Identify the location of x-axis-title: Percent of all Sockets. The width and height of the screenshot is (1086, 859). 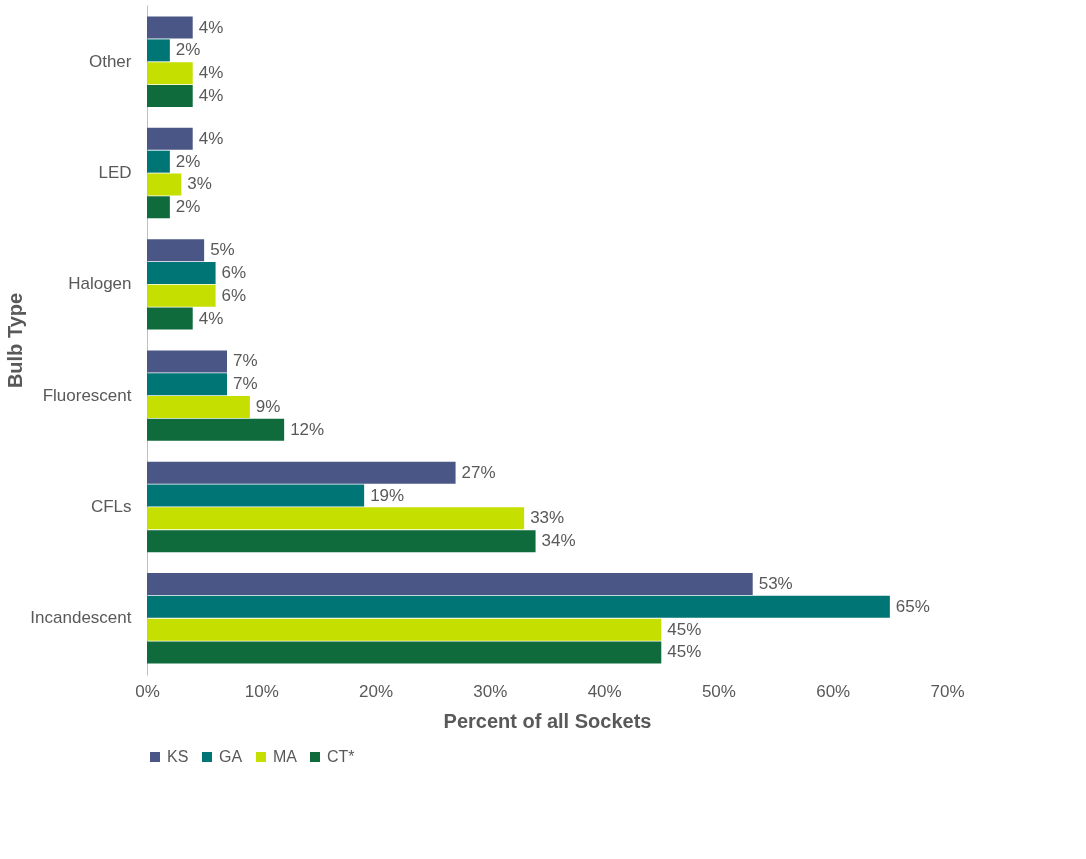
(547, 720).